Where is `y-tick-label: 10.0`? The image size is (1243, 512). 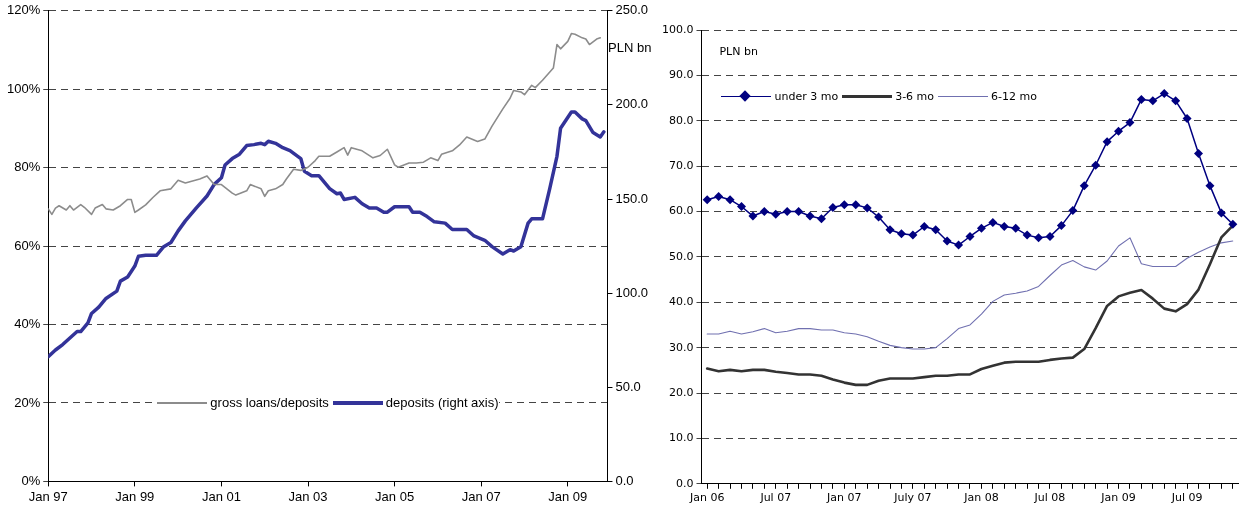
y-tick-label: 10.0 is located at coordinates (681, 438).